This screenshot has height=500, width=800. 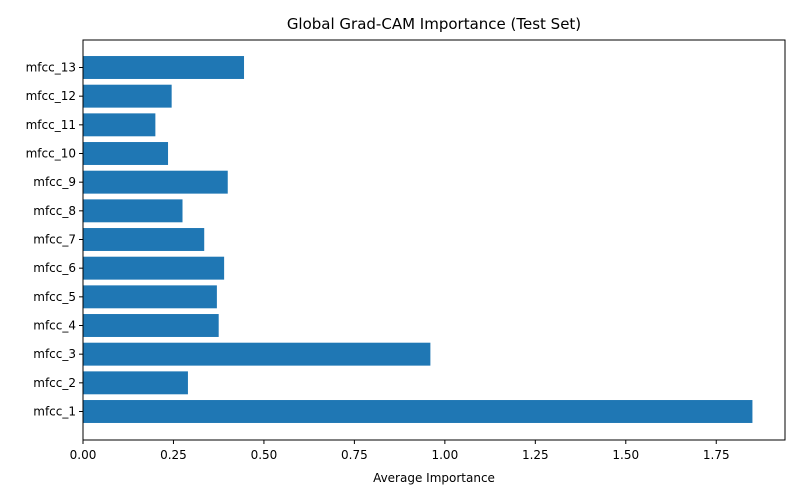 What do you see at coordinates (54, 412) in the screenshot?
I see `y-tick-label: mfcc_1` at bounding box center [54, 412].